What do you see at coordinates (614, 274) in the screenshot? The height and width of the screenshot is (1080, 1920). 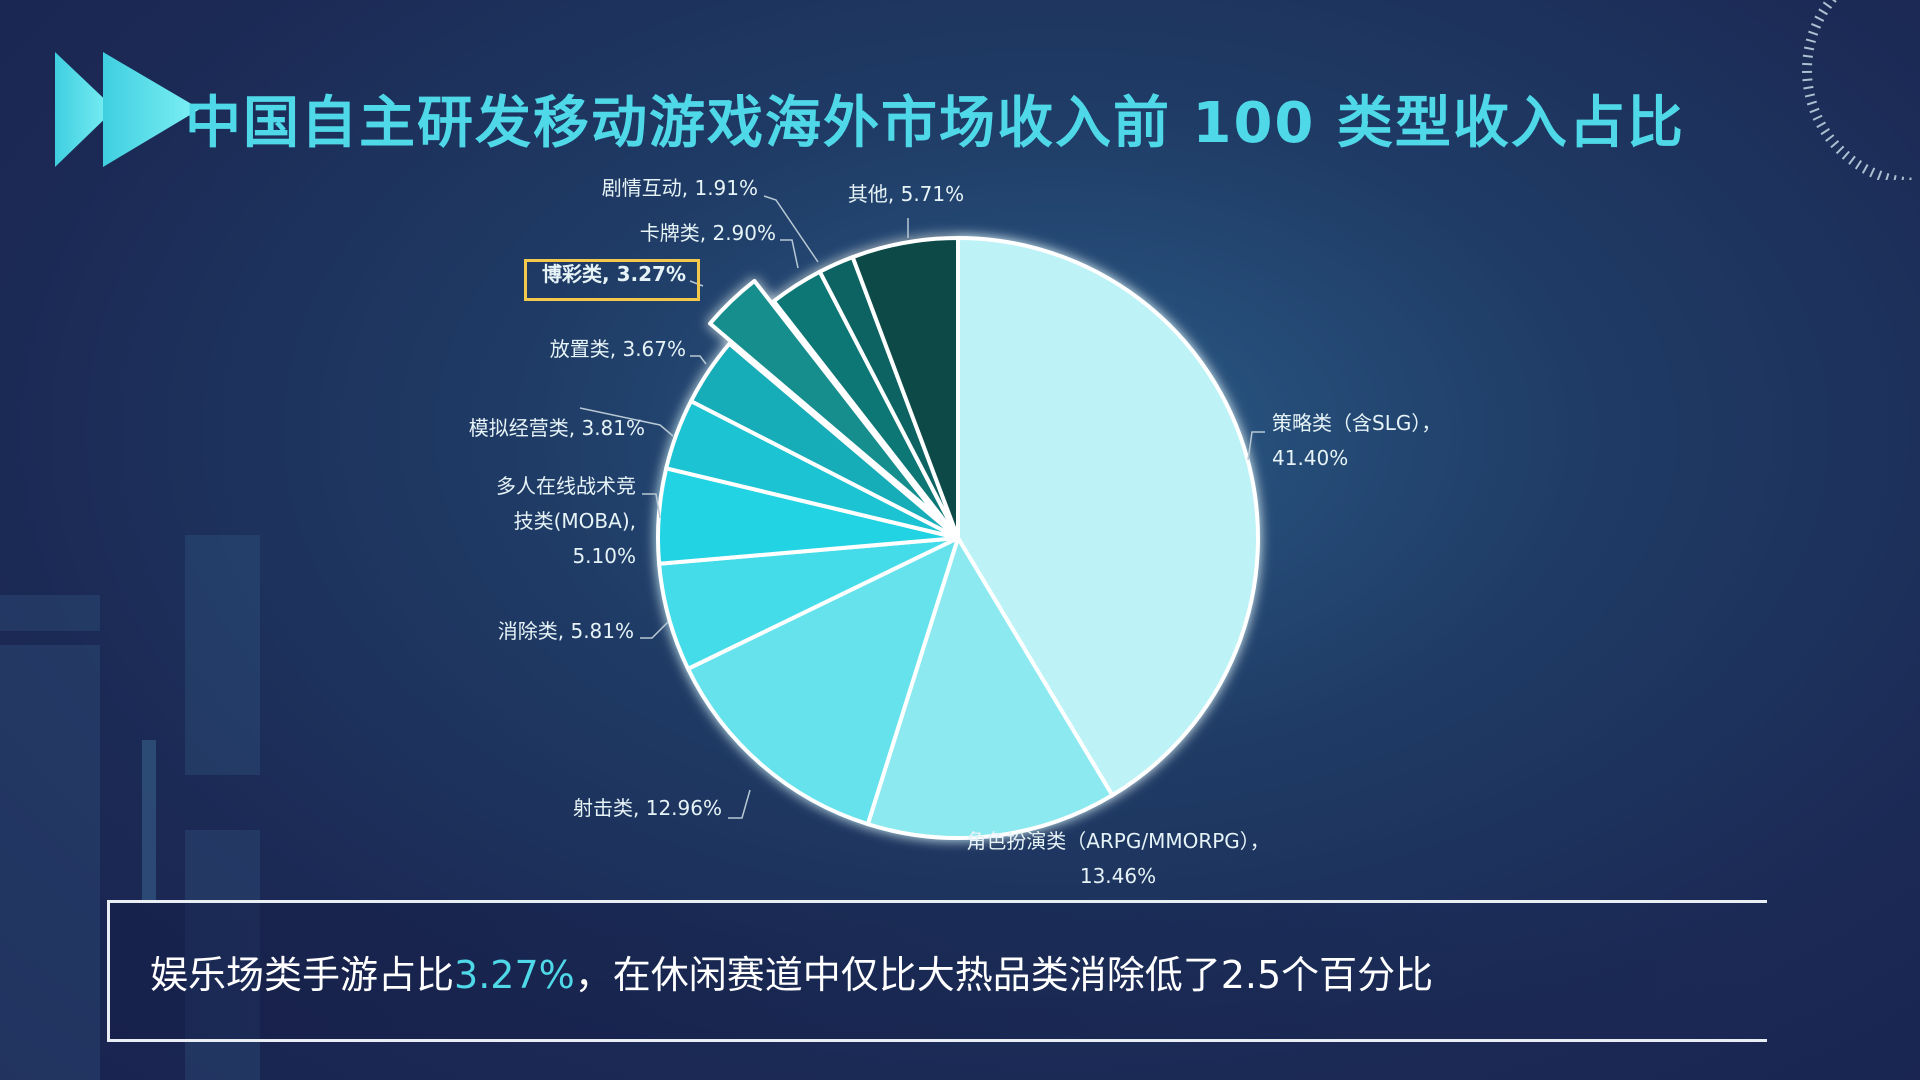 I see `slice-label: 博彩类, 3.27%` at bounding box center [614, 274].